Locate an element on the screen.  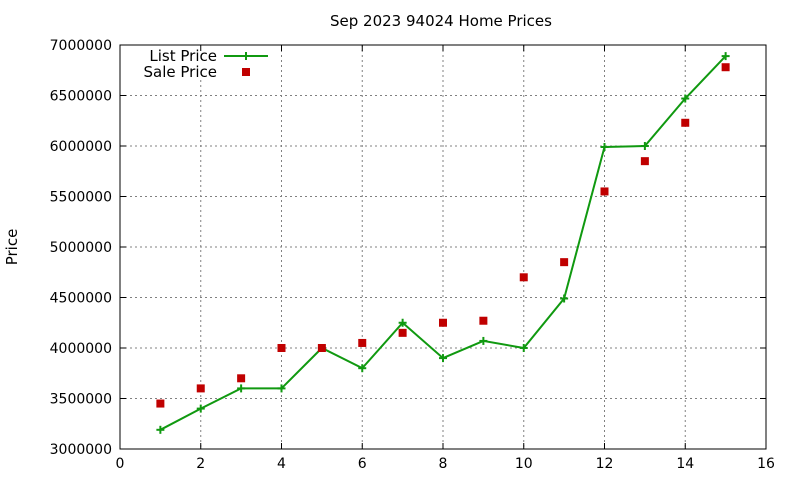
legend-label: List Price is located at coordinates (183, 56).